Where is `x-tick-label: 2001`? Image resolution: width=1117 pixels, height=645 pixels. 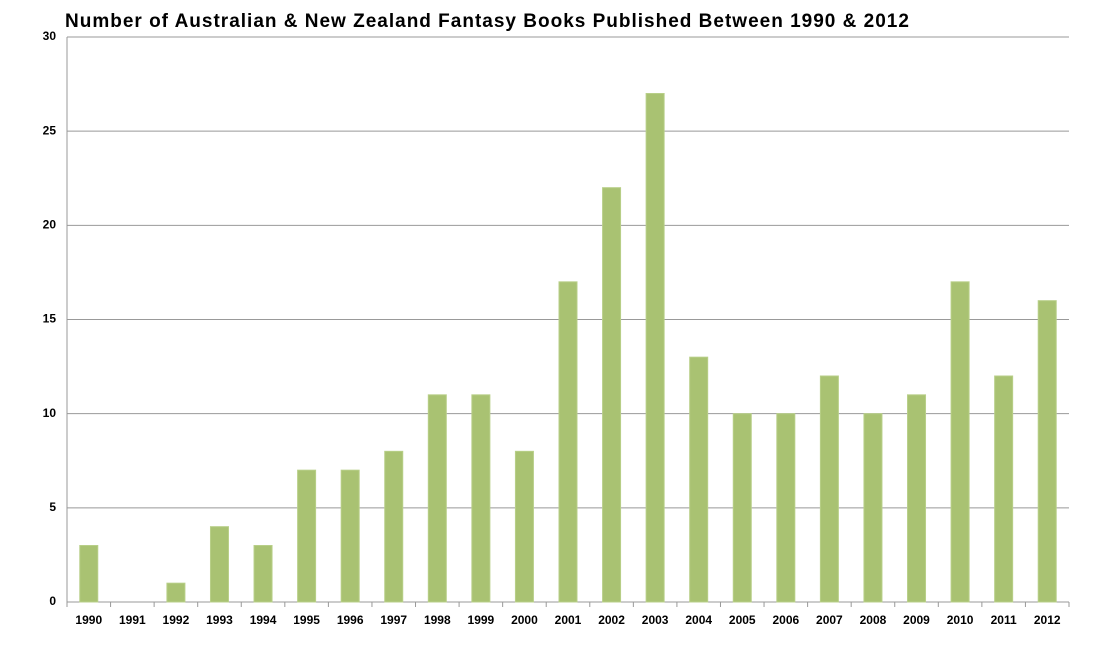
x-tick-label: 2001 is located at coordinates (568, 620).